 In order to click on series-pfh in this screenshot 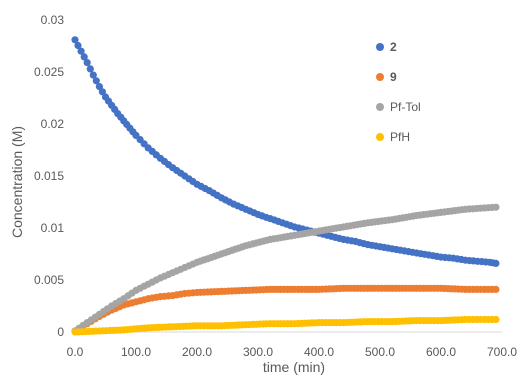, I will do `click(285, 325)`.